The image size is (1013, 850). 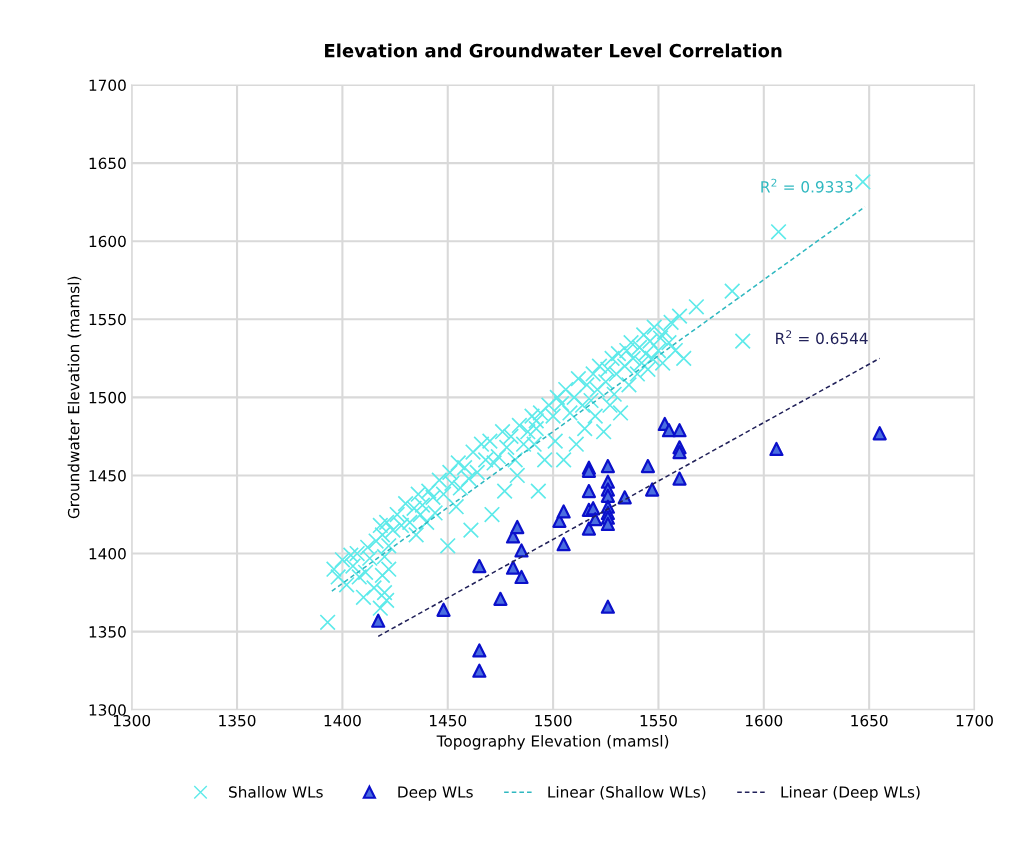 What do you see at coordinates (764, 720) in the screenshot?
I see `x-tick-label: 1600` at bounding box center [764, 720].